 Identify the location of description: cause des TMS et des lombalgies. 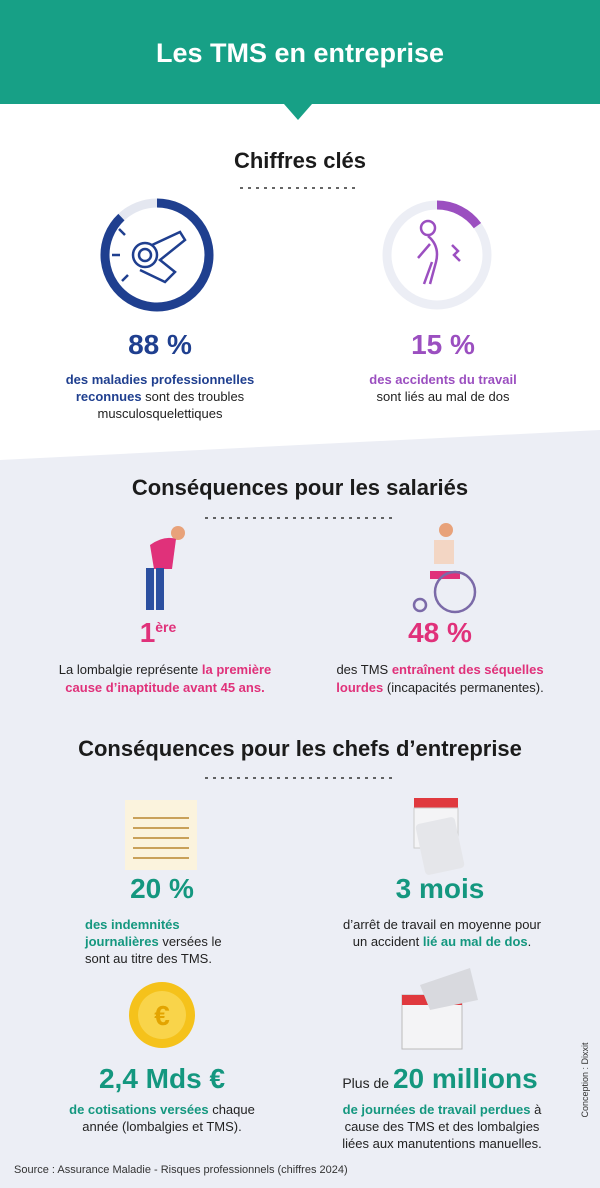
(442, 1126).